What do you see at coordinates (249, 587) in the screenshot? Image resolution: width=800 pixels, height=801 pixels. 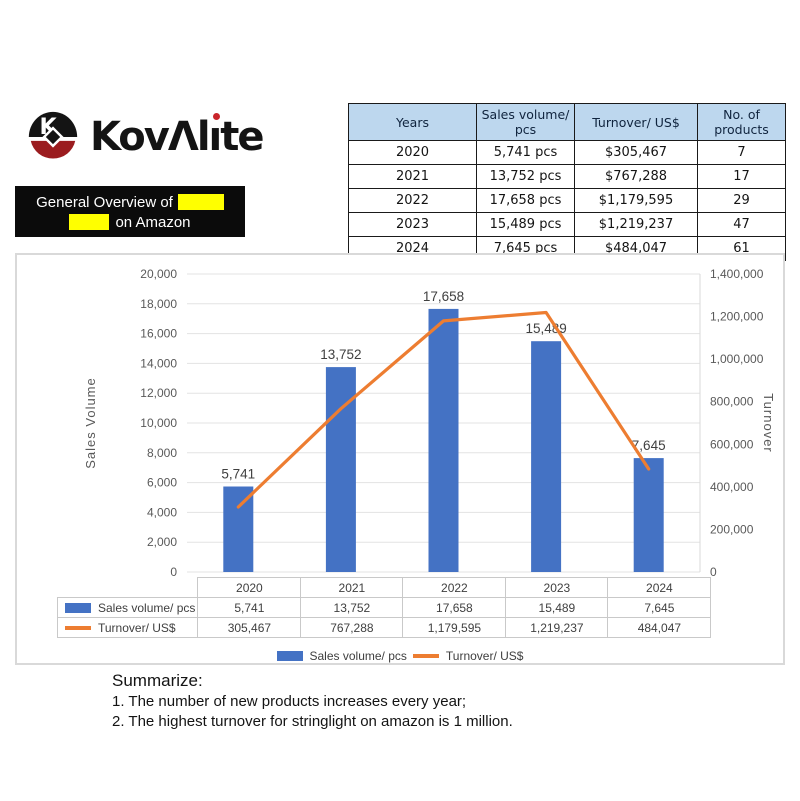 I see `year-cell: 2020` at bounding box center [249, 587].